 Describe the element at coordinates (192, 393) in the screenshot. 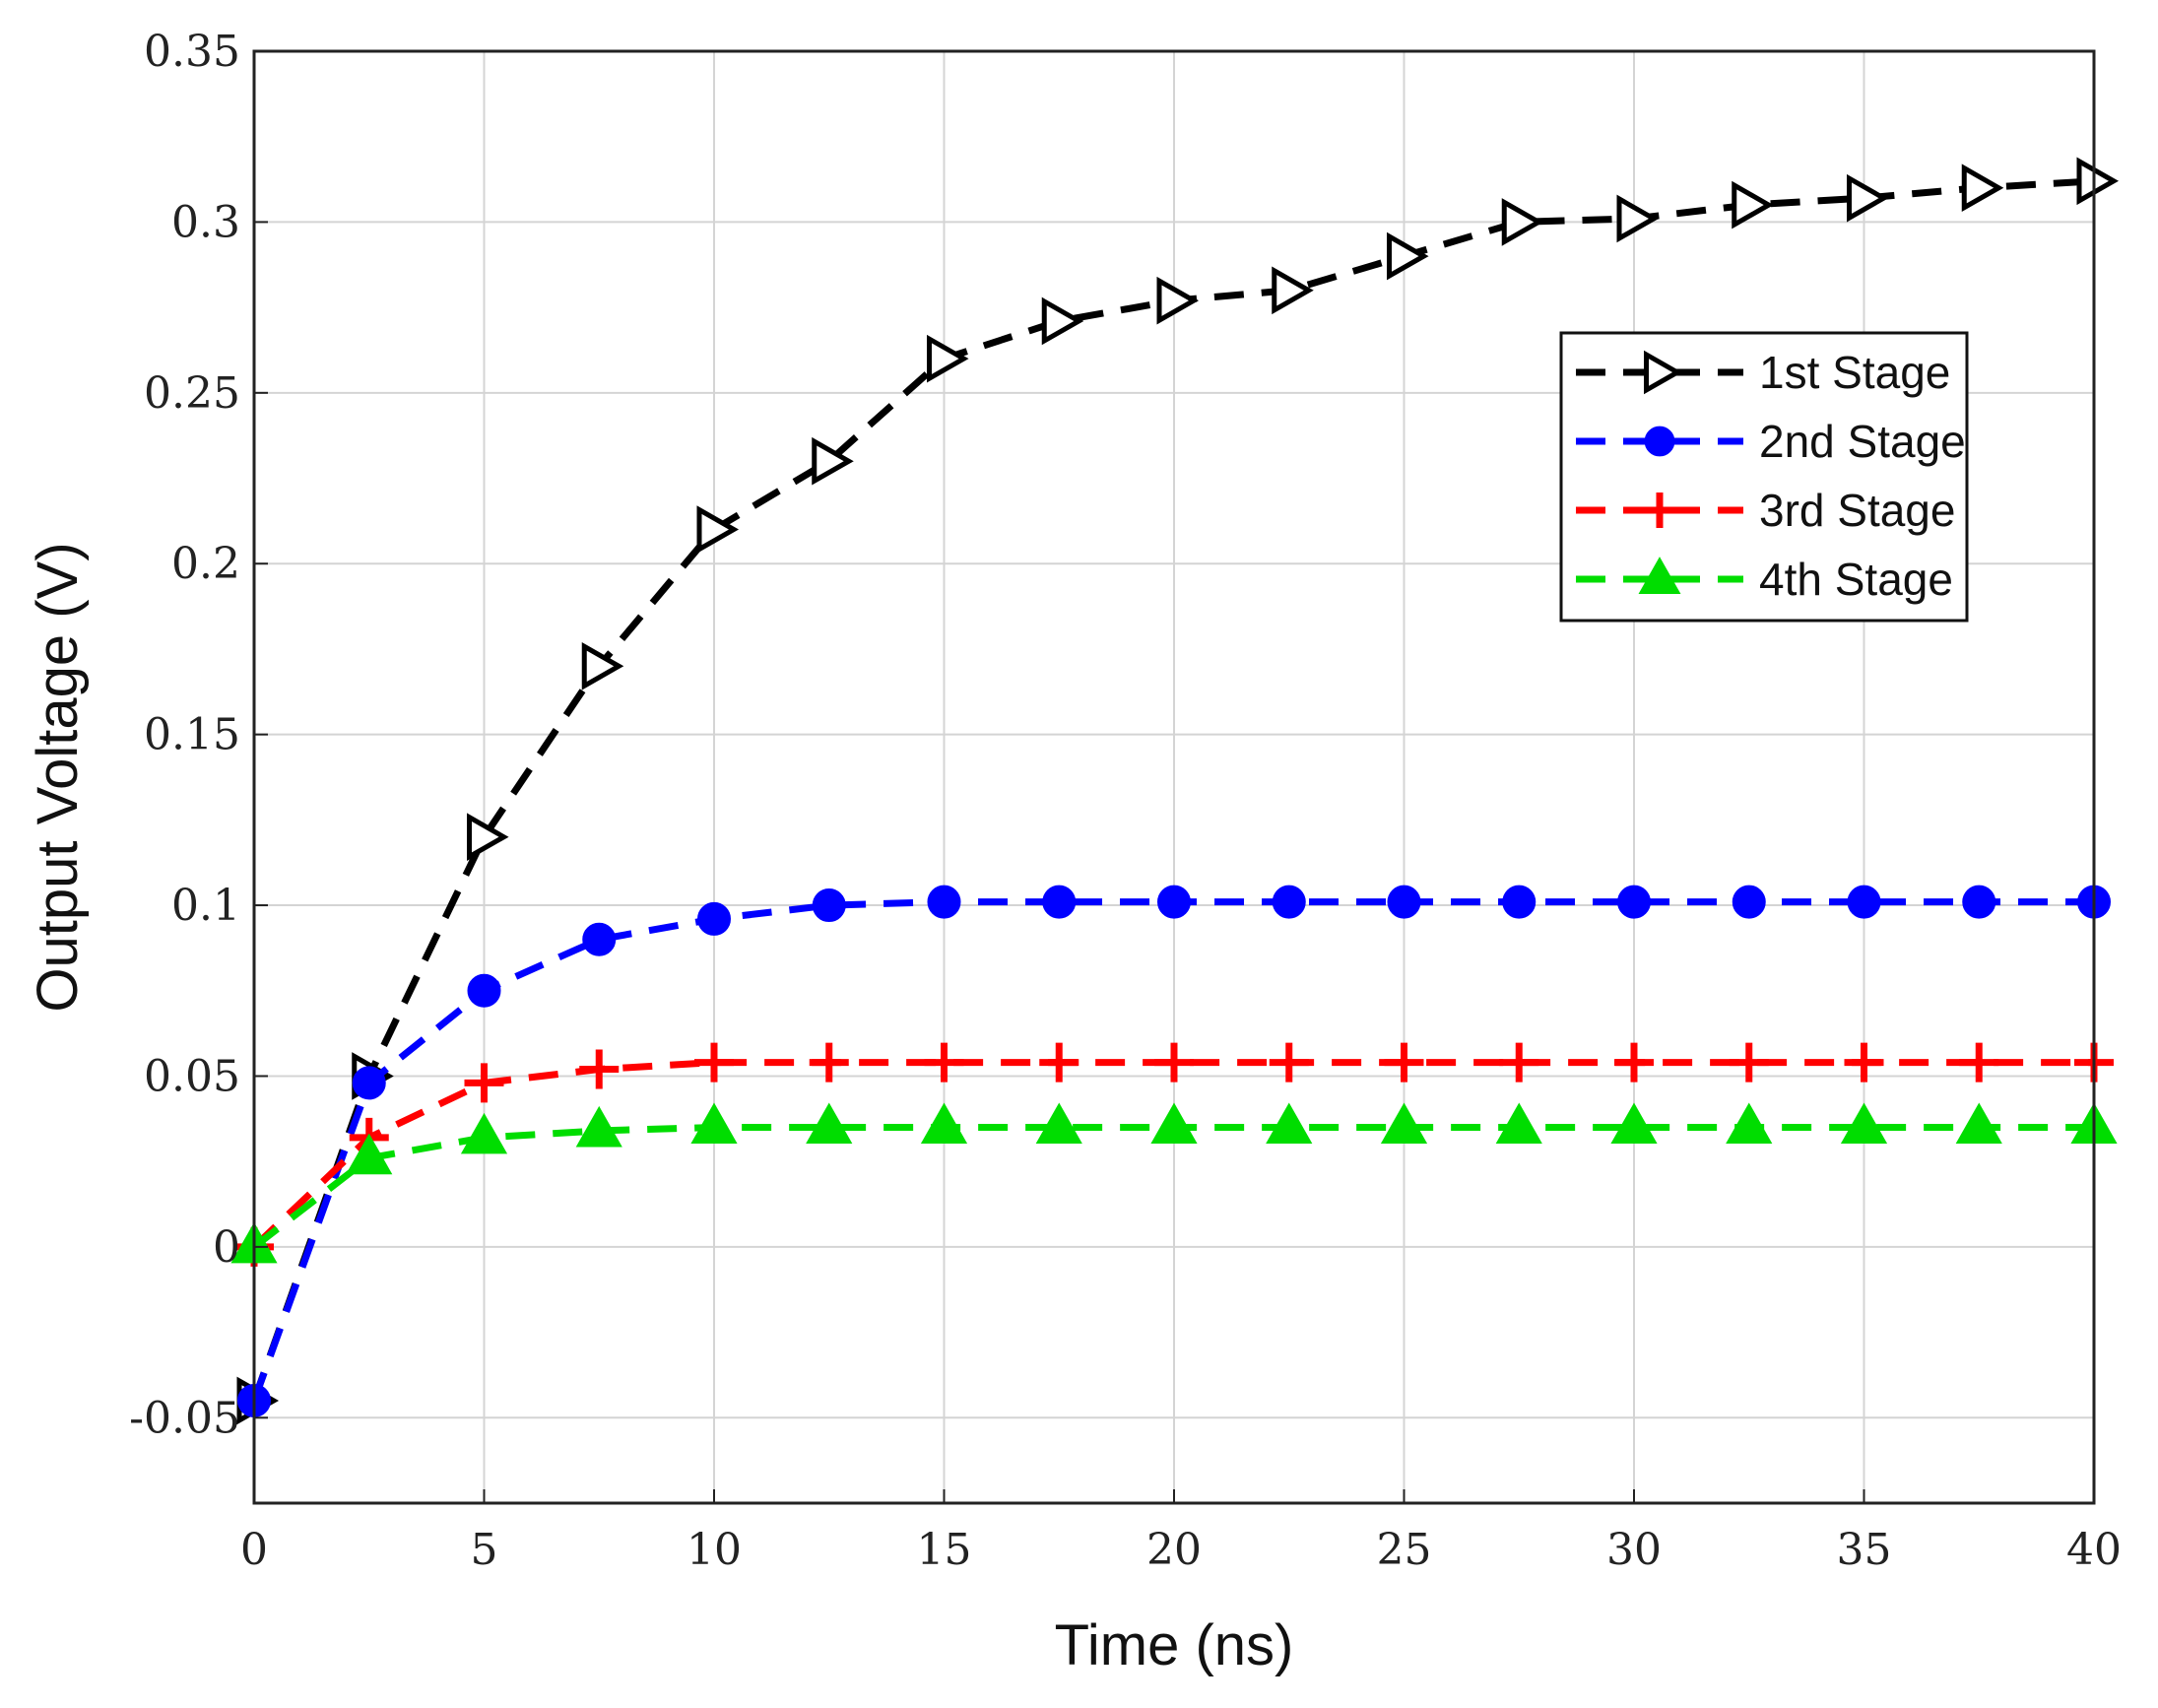

I see `y-tick-label: 0.25` at that location.